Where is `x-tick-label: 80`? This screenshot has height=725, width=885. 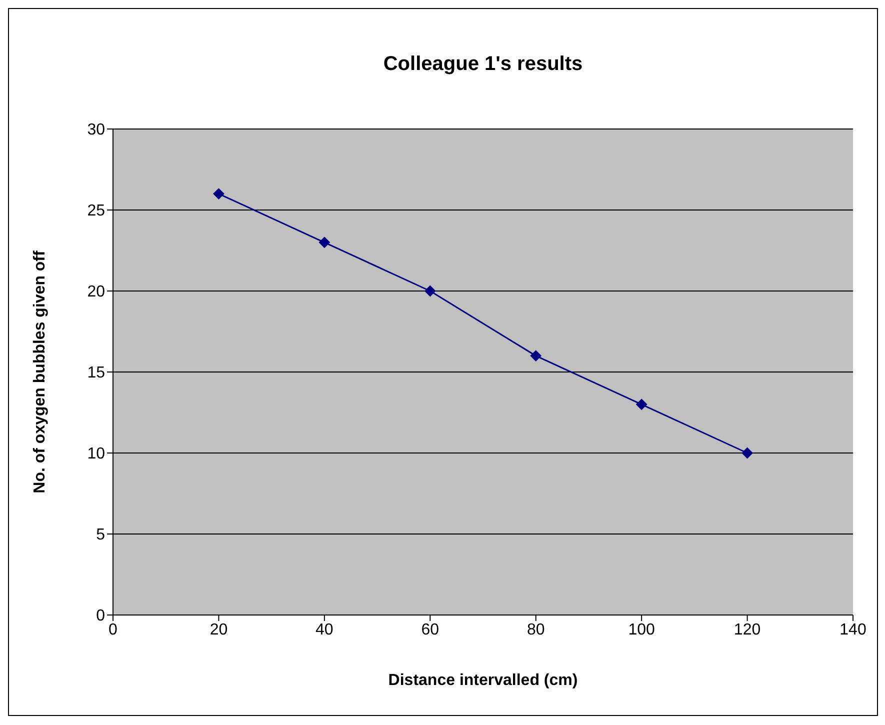
x-tick-label: 80 is located at coordinates (535, 629).